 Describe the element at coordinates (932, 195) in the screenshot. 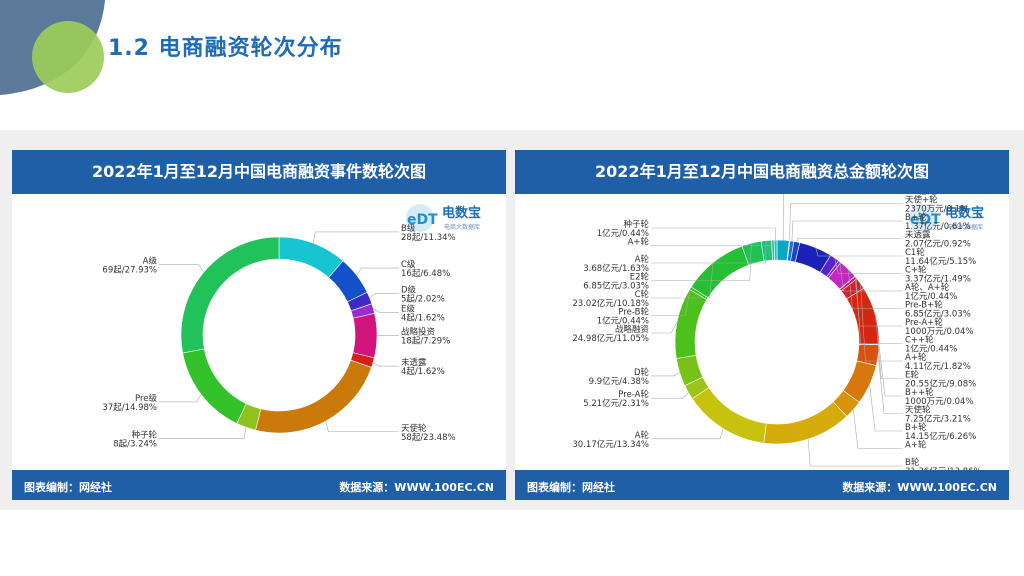

I see `slice-value-label: 4.3亿元/1.9%` at that location.